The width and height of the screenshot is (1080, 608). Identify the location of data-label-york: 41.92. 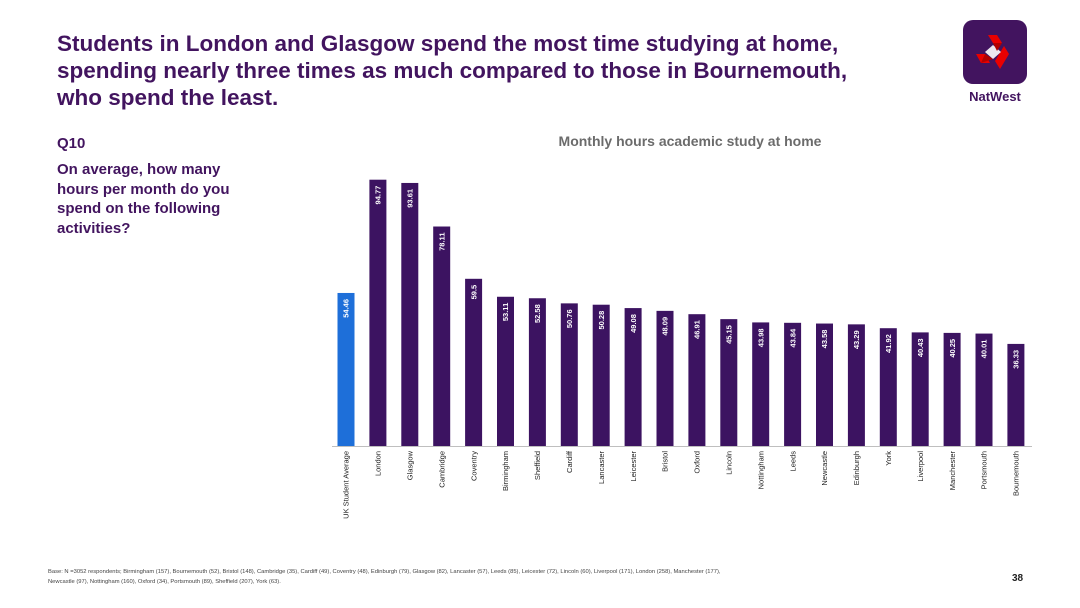
(888, 343).